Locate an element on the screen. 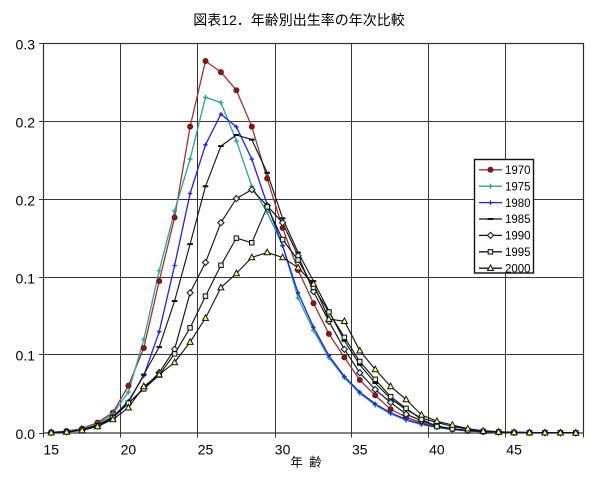 This screenshot has width=600, height=494. svg-text: 1970 is located at coordinates (518, 171).